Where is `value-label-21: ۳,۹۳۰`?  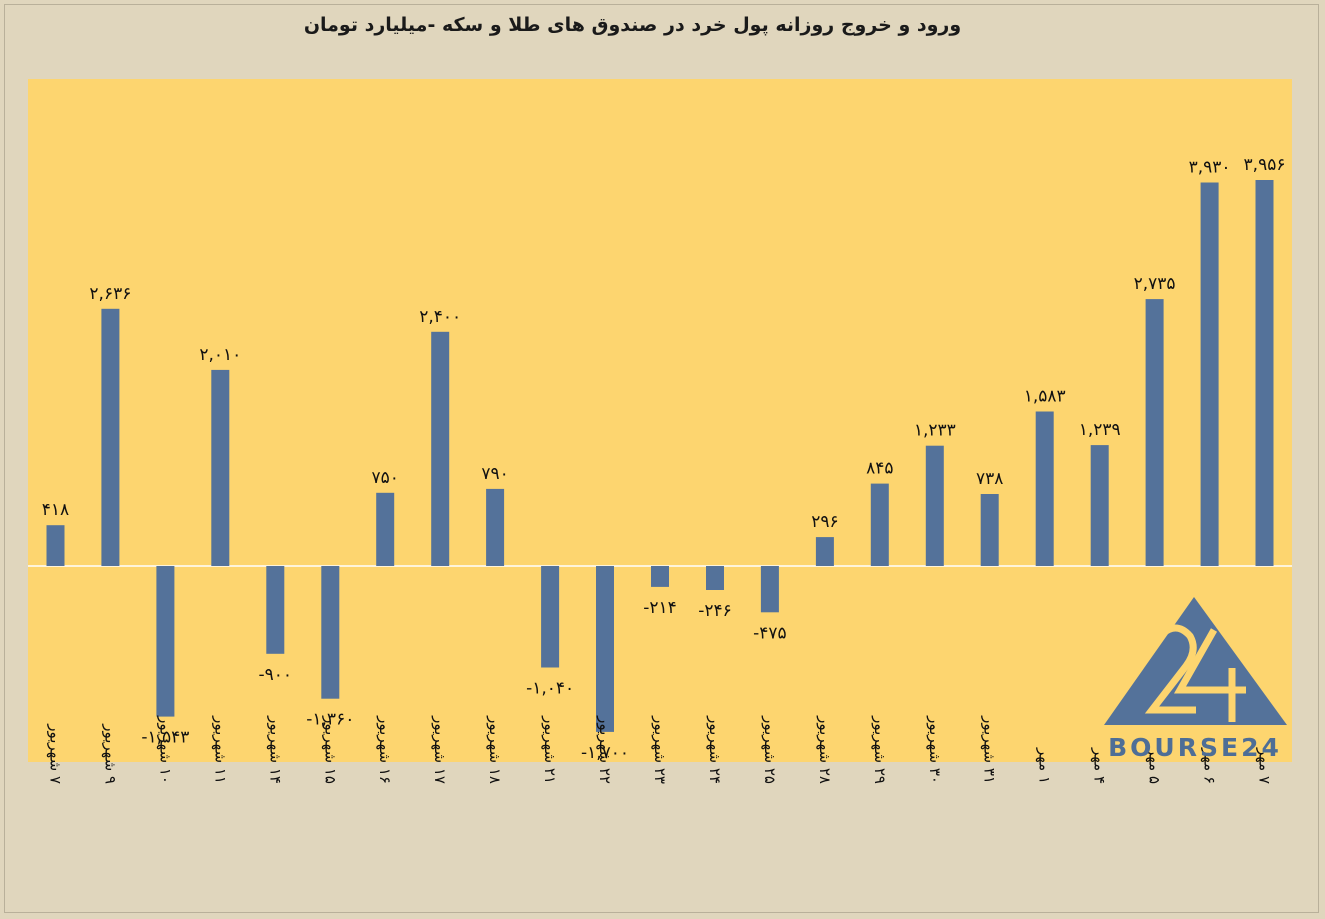
value-label-21: ۳,۹۳۰ is located at coordinates (1210, 168).